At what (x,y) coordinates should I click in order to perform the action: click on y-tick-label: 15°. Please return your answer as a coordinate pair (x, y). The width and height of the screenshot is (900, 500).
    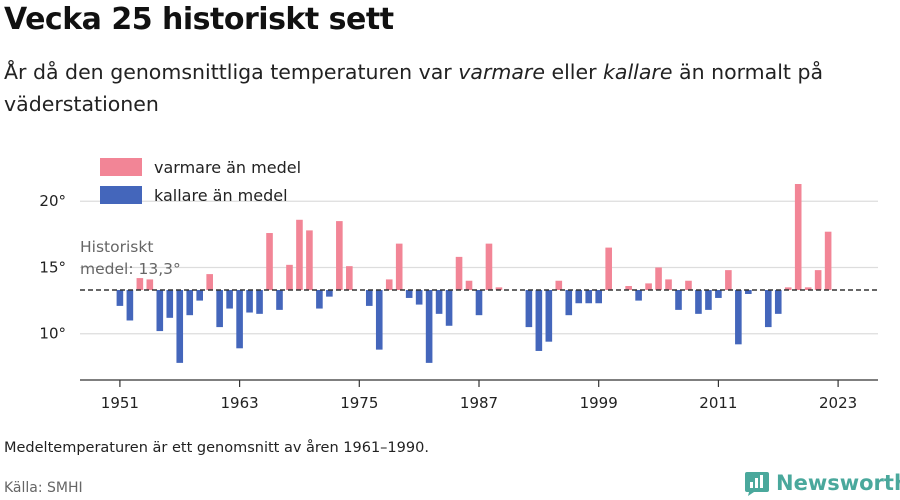
    Looking at the image, I should click on (52, 267).